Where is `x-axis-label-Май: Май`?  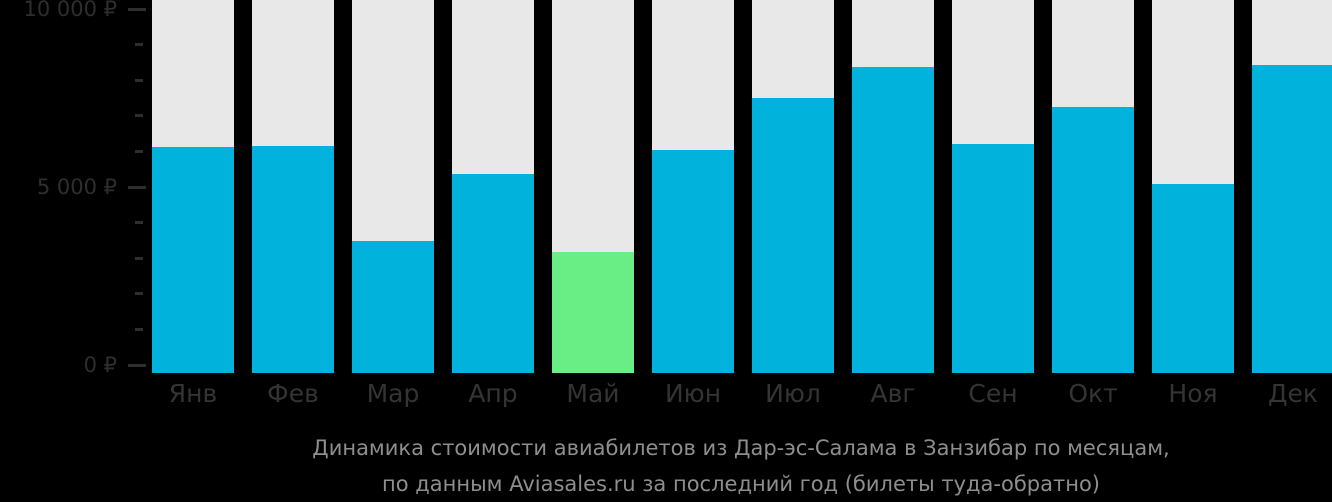
x-axis-label-Май: Май is located at coordinates (593, 393).